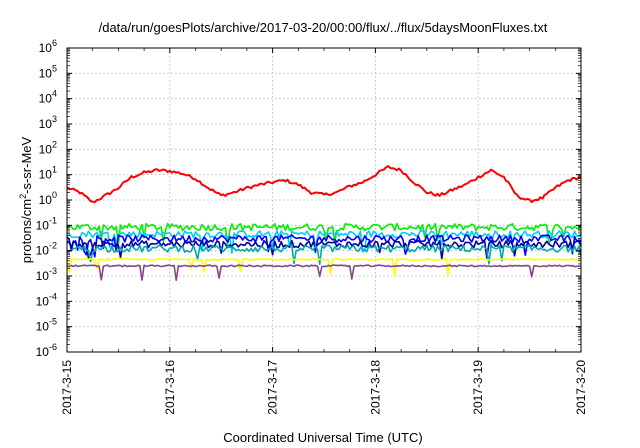 This screenshot has width=640, height=448. I want to click on y-tick-label: 10⁻², so click(46, 249).